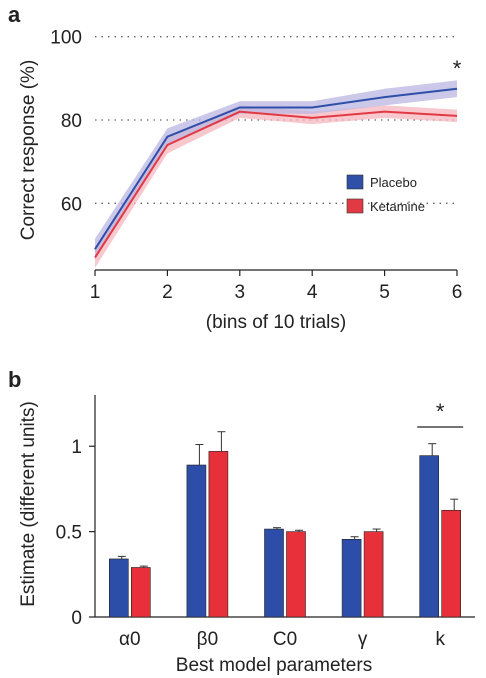 Image resolution: width=486 pixels, height=678 pixels. What do you see at coordinates (14, 379) in the screenshot?
I see `panel-label-b: b` at bounding box center [14, 379].